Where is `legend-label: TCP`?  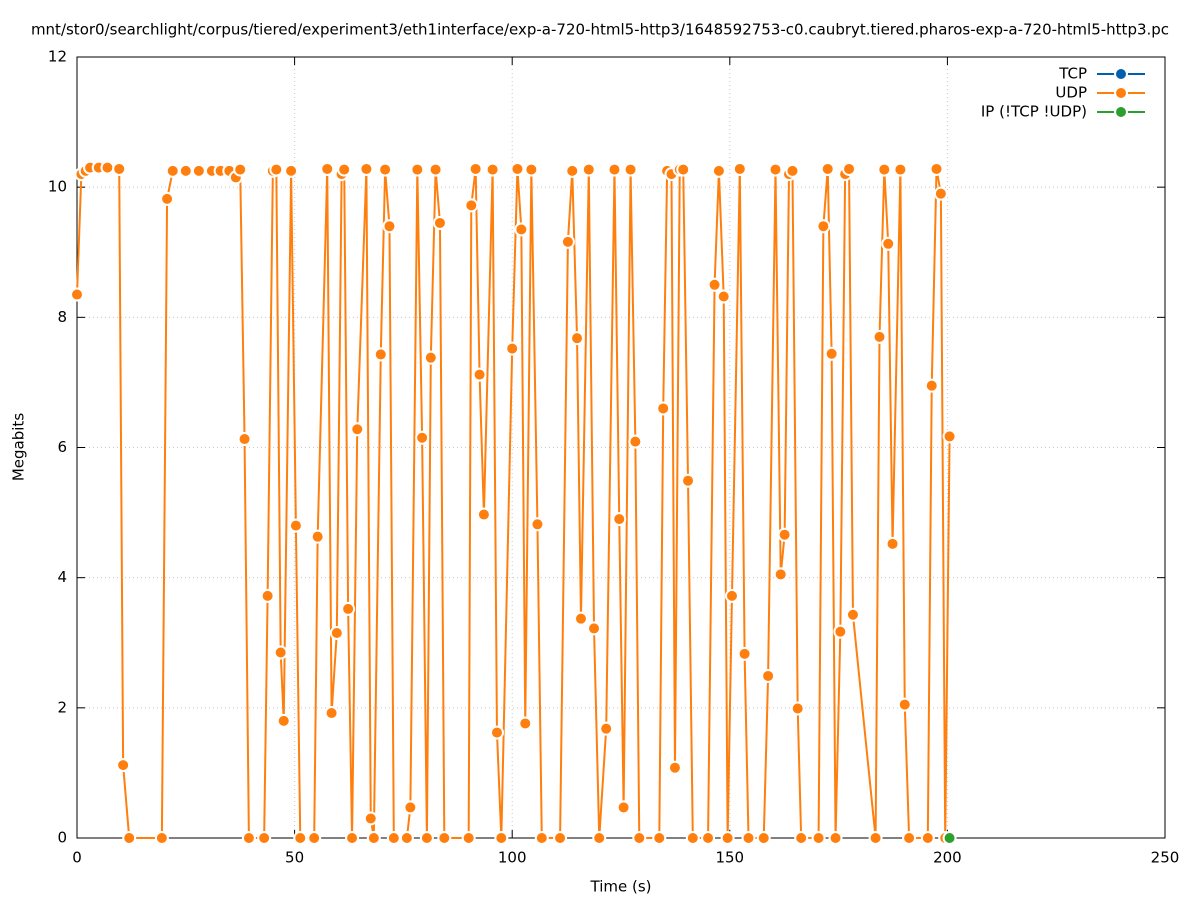
legend-label: TCP is located at coordinates (1072, 74).